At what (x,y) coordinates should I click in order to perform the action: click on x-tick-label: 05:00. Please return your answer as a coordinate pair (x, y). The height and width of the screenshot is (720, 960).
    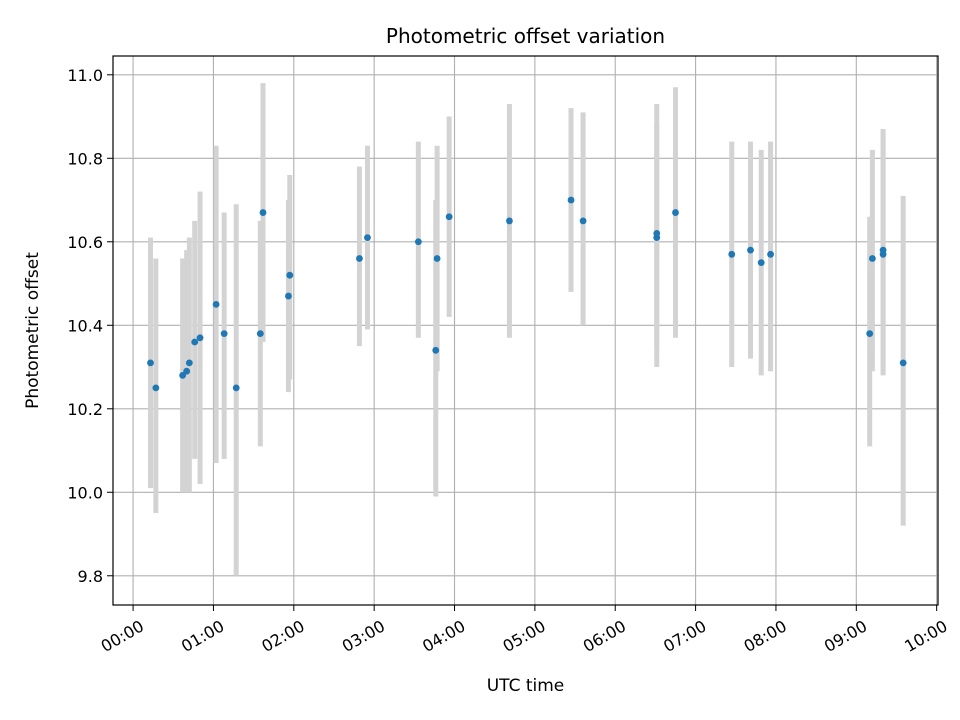
    Looking at the image, I should click on (523, 636).